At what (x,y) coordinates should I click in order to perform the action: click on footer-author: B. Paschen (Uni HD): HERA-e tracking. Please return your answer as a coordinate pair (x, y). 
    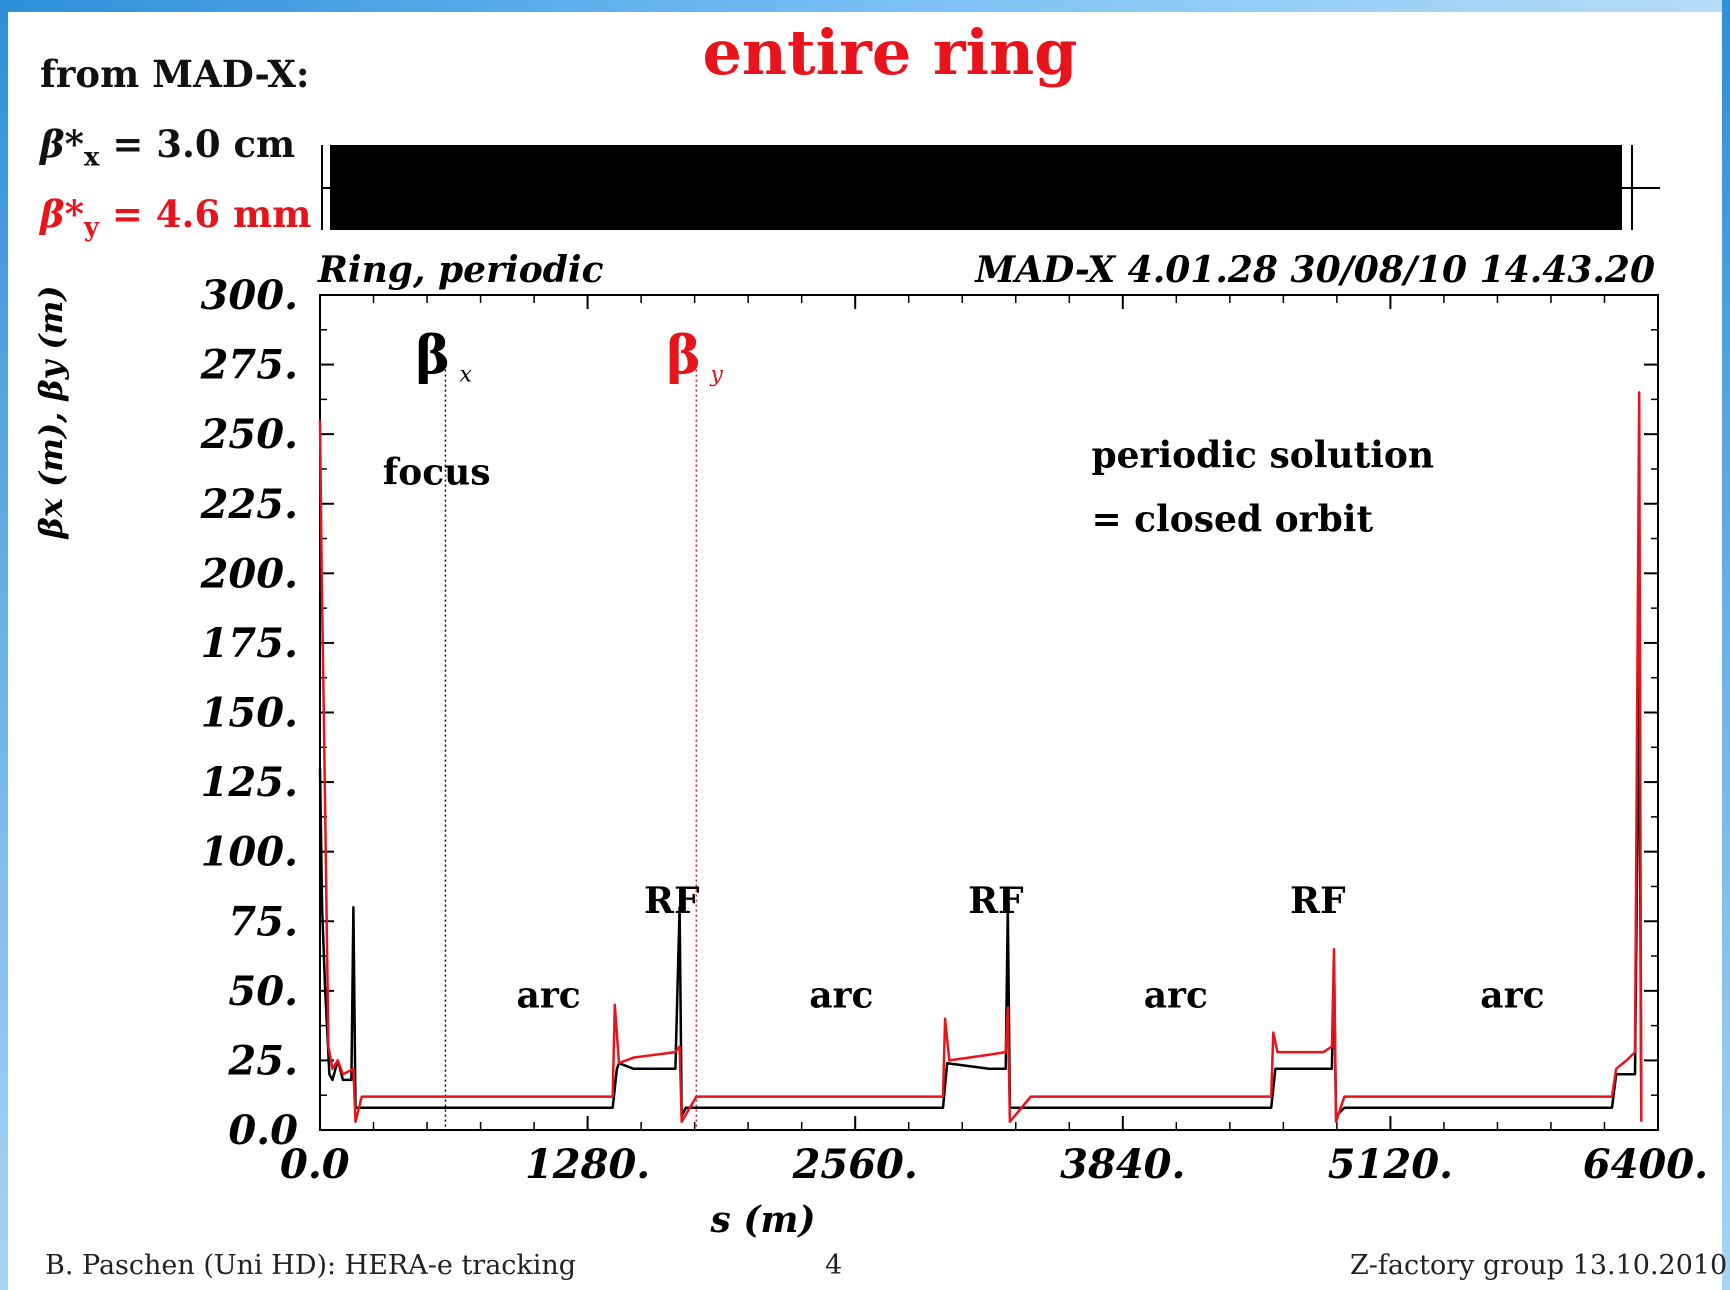
    Looking at the image, I should click on (311, 1265).